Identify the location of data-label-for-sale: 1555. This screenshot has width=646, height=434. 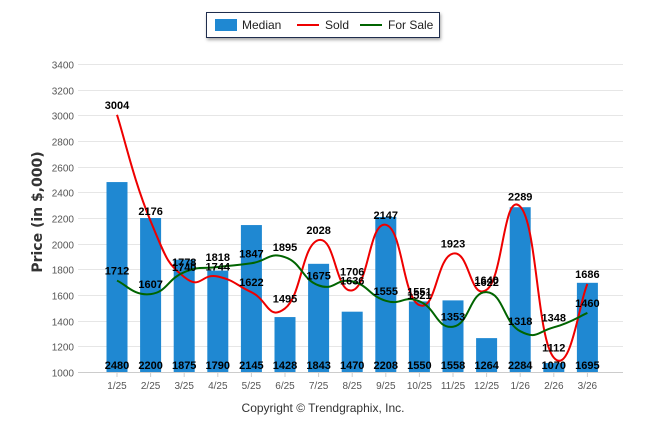
(386, 292).